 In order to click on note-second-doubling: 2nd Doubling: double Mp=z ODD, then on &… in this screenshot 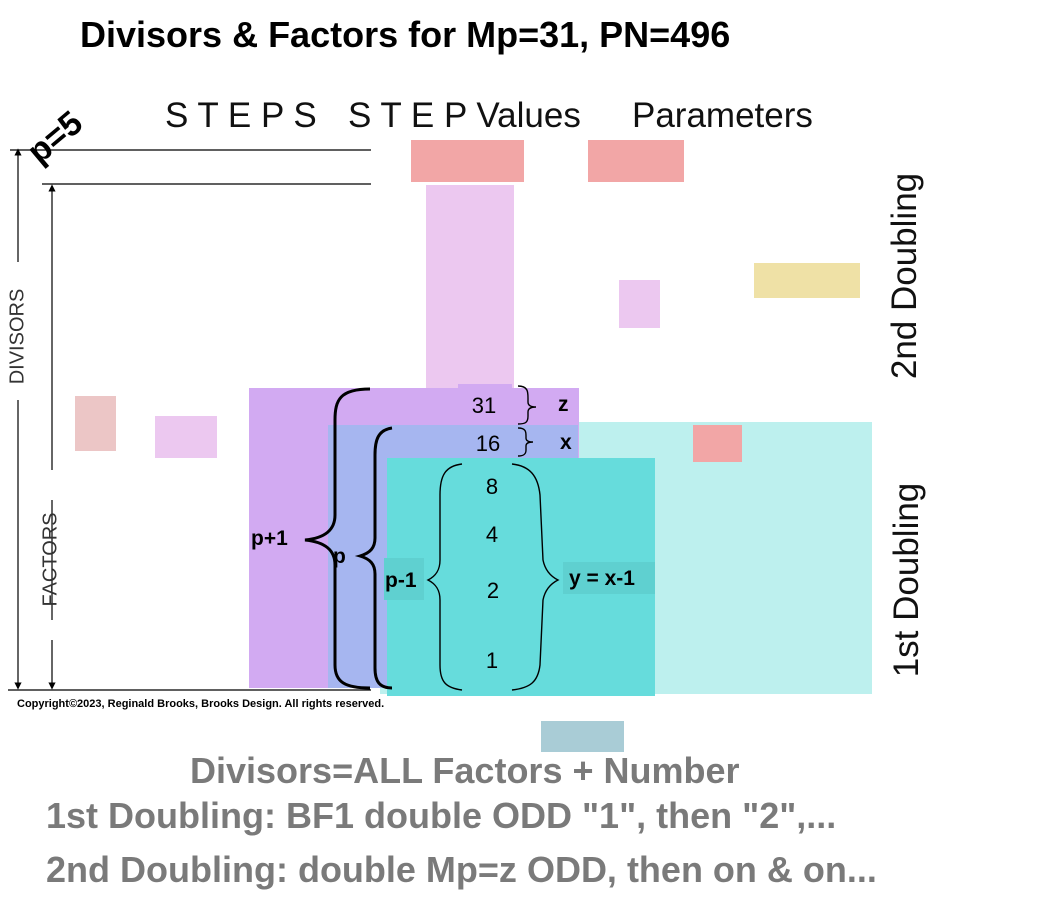, I will do `click(461, 869)`.